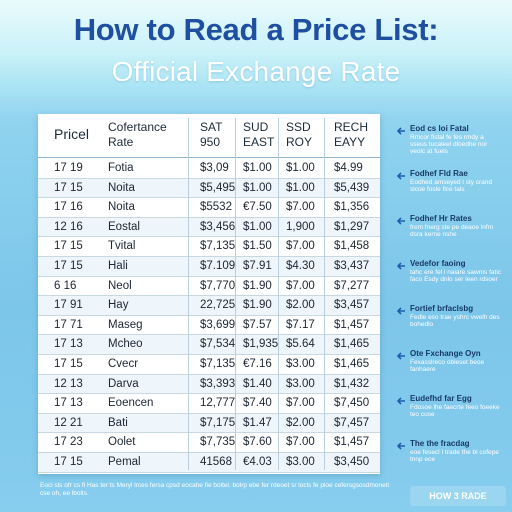 This screenshot has height=512, width=512. What do you see at coordinates (438, 263) in the screenshot?
I see `note-title: Vedefor faoing` at bounding box center [438, 263].